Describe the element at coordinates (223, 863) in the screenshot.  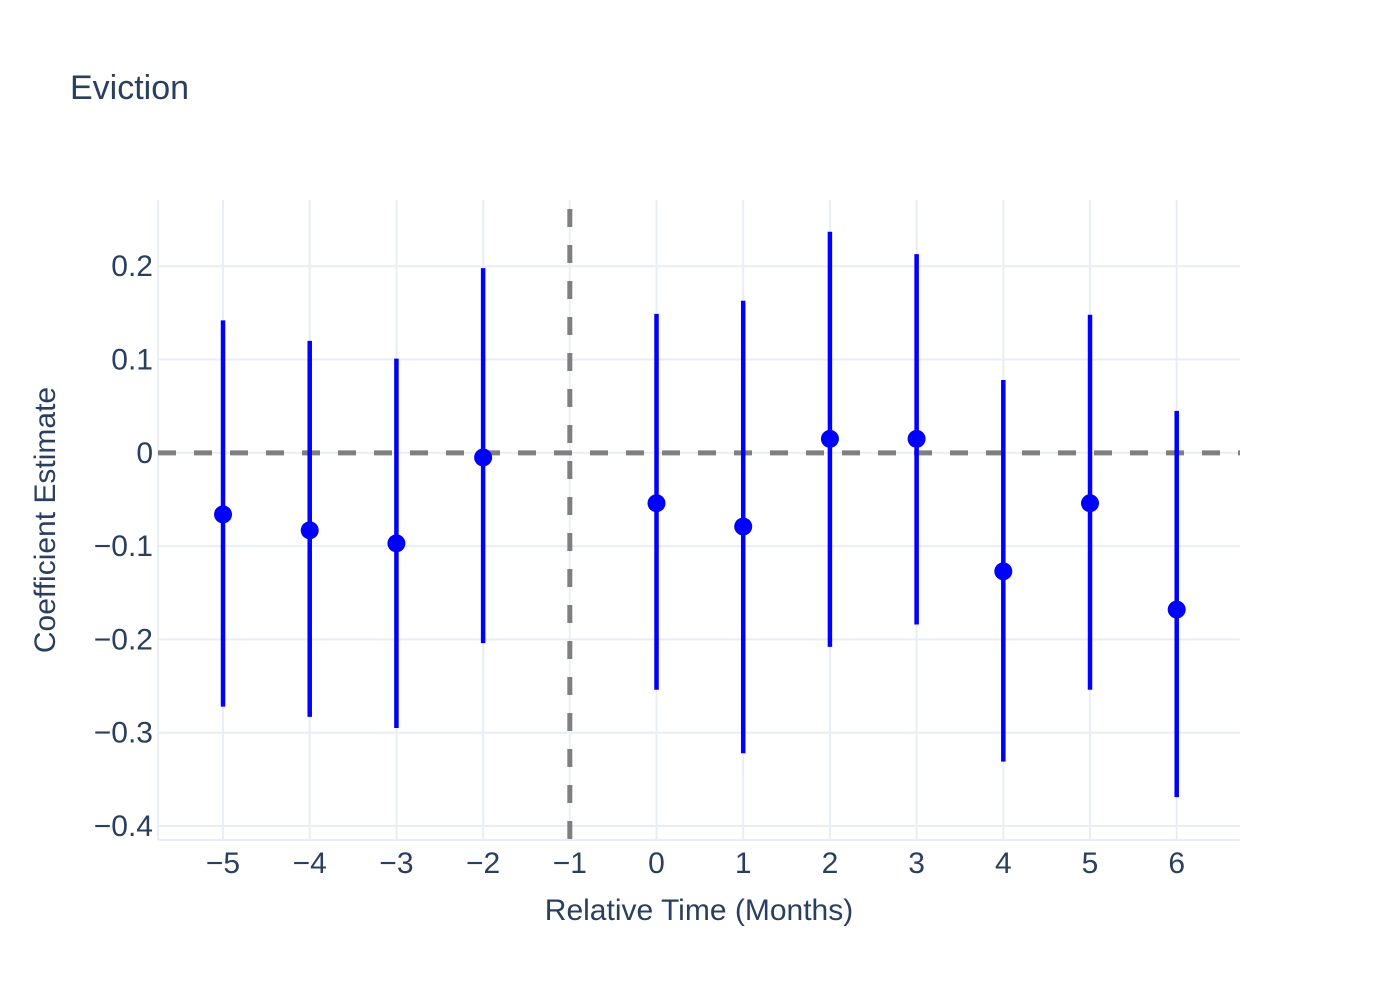
I see `x-tick-label: −5` at that location.